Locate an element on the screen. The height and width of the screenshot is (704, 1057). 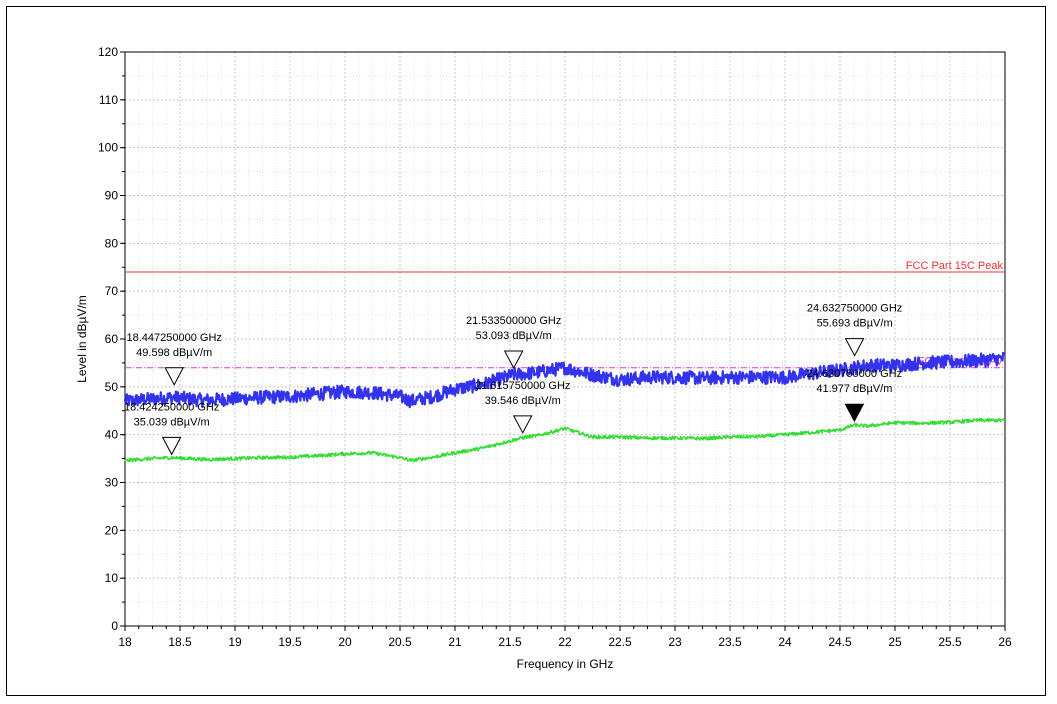
marker: 24.632750000 GHz 55.693 dBµV/m is located at coordinates (854, 330).